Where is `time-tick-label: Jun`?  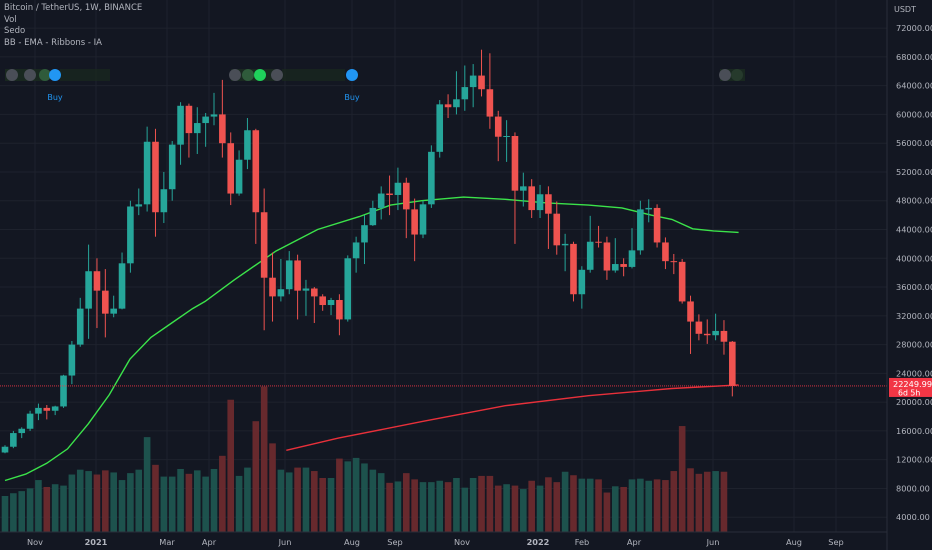 time-tick-label: Jun is located at coordinates (713, 542).